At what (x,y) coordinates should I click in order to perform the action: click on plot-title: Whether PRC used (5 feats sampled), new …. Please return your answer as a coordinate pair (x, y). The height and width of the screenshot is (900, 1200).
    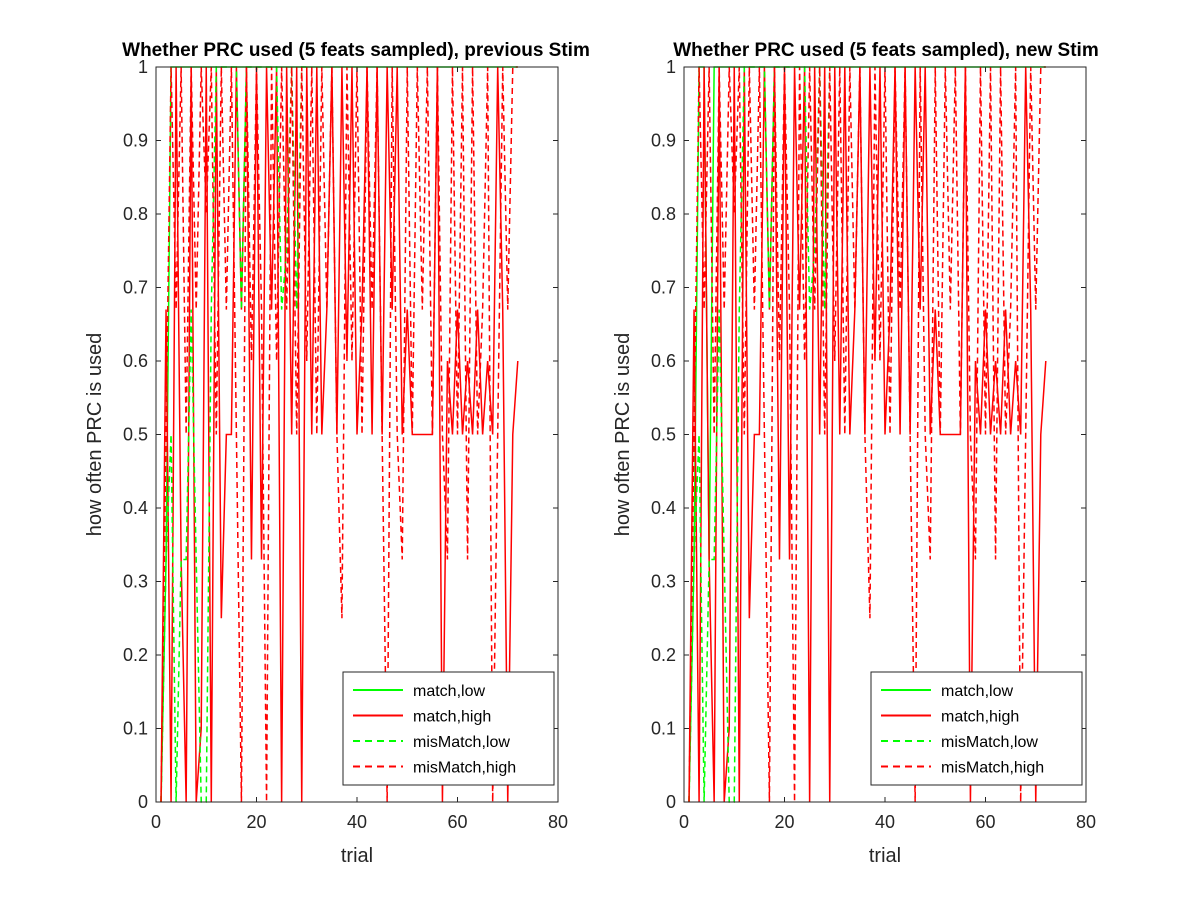
    Looking at the image, I should click on (885, 50).